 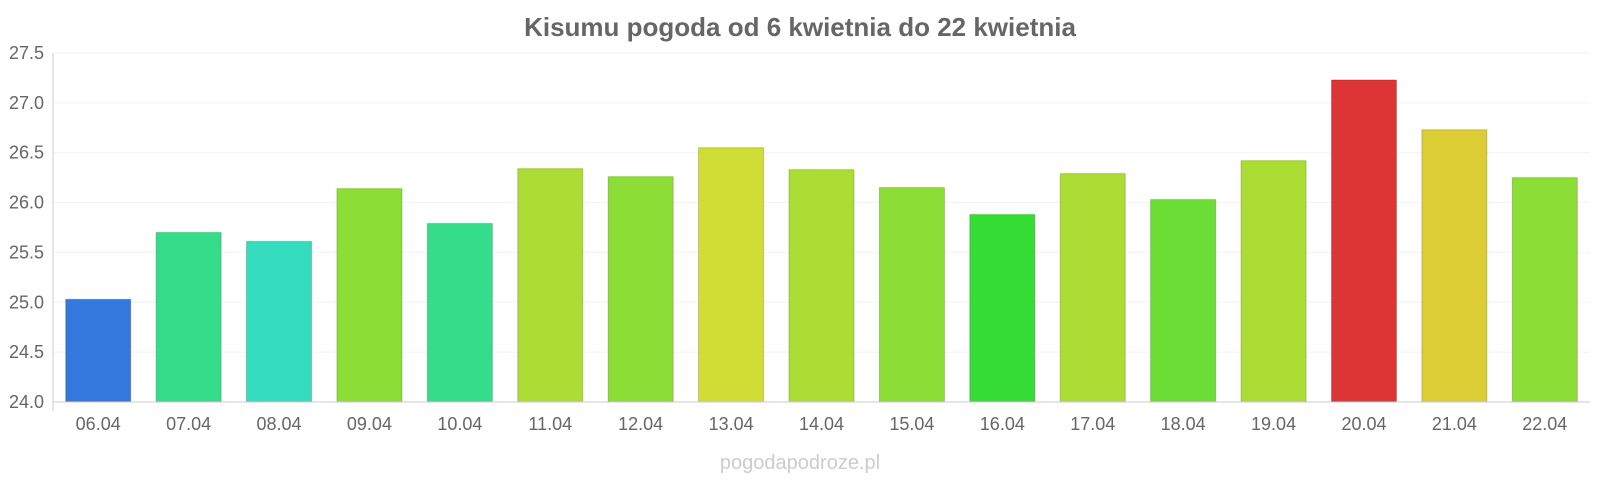 What do you see at coordinates (369, 295) in the screenshot?
I see `bar-09.04` at bounding box center [369, 295].